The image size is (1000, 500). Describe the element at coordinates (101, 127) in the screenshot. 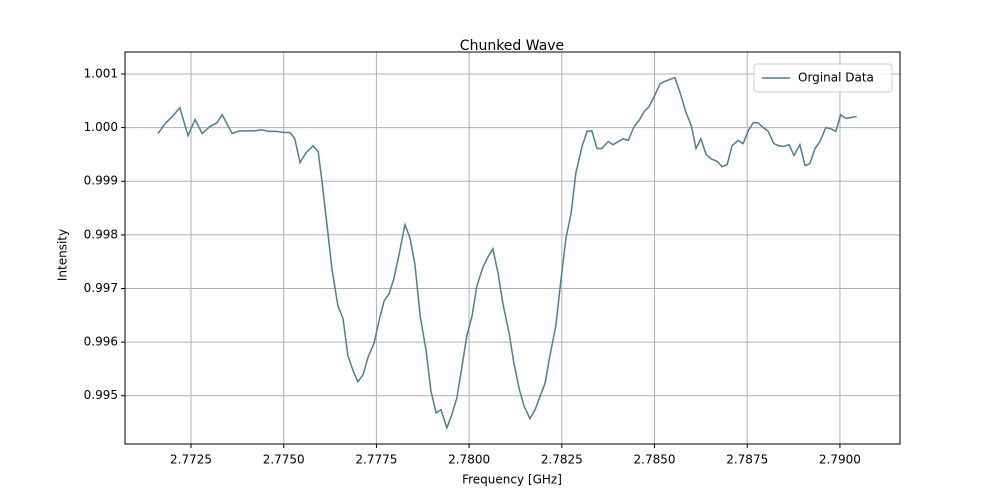

I see `y-tick-label: 1.000` at that location.